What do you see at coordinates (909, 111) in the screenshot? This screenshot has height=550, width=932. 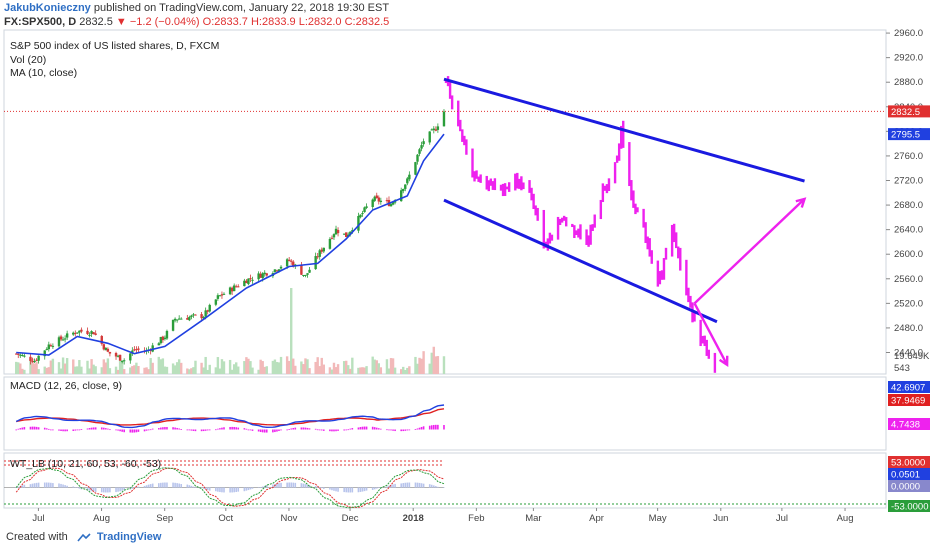 I see `price-tag-bg` at bounding box center [909, 111].